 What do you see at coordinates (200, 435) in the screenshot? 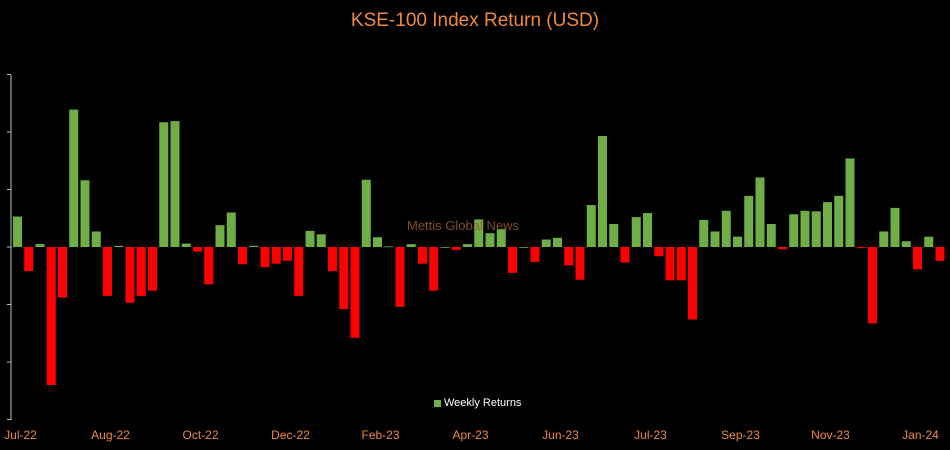
I see `x-tick-label: Oct-22` at bounding box center [200, 435].